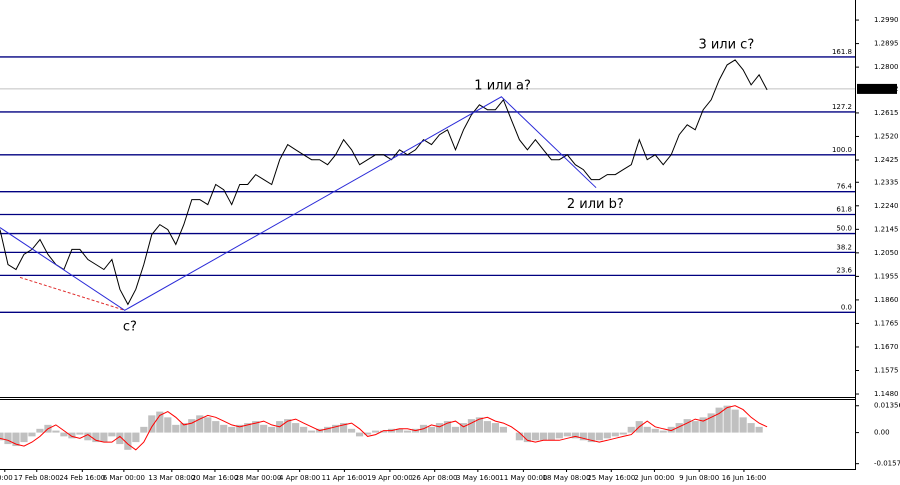  What do you see at coordinates (37, 478) in the screenshot?
I see `x-tick-label: 17 Feb 08:00` at bounding box center [37, 478].